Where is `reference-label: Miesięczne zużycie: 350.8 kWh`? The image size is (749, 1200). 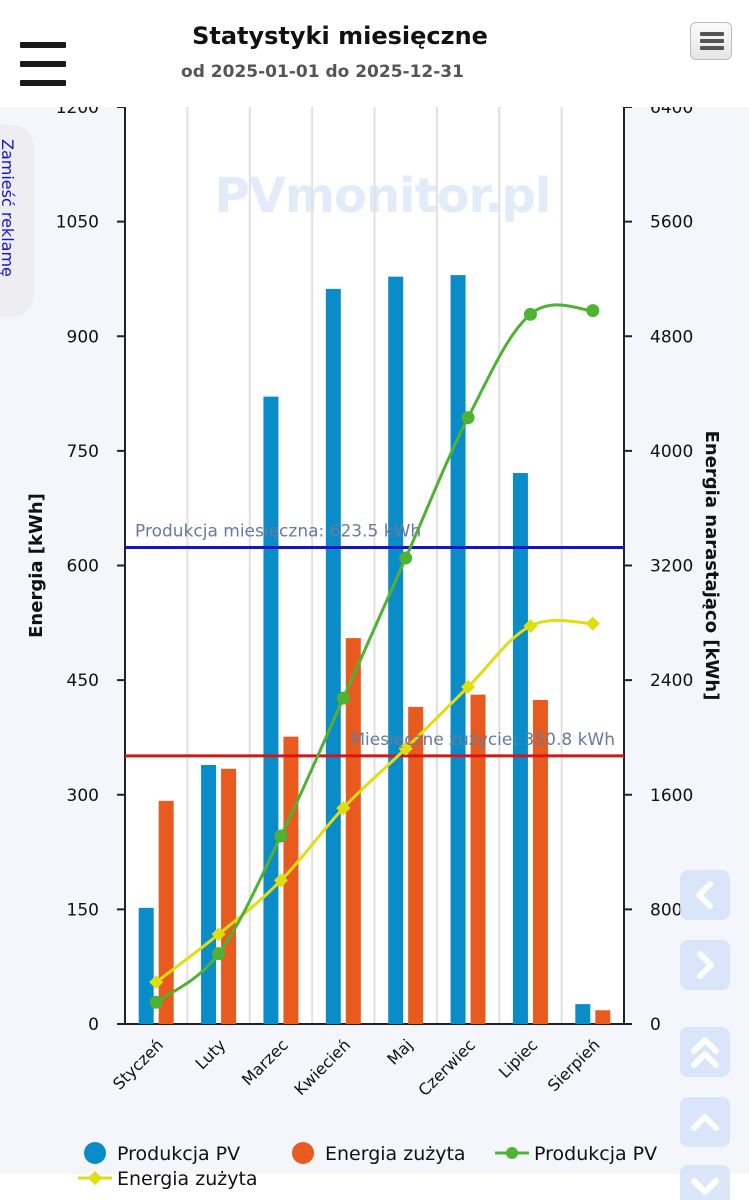
reference-label: Miesięczne zużycie: 350.8 kWh is located at coordinates (482, 740).